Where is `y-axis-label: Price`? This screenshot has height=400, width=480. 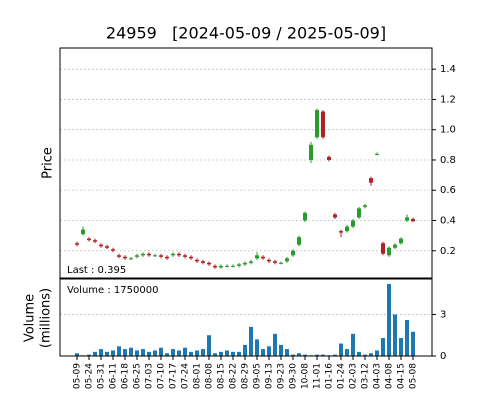 y-axis-label: Price is located at coordinates (48, 163).